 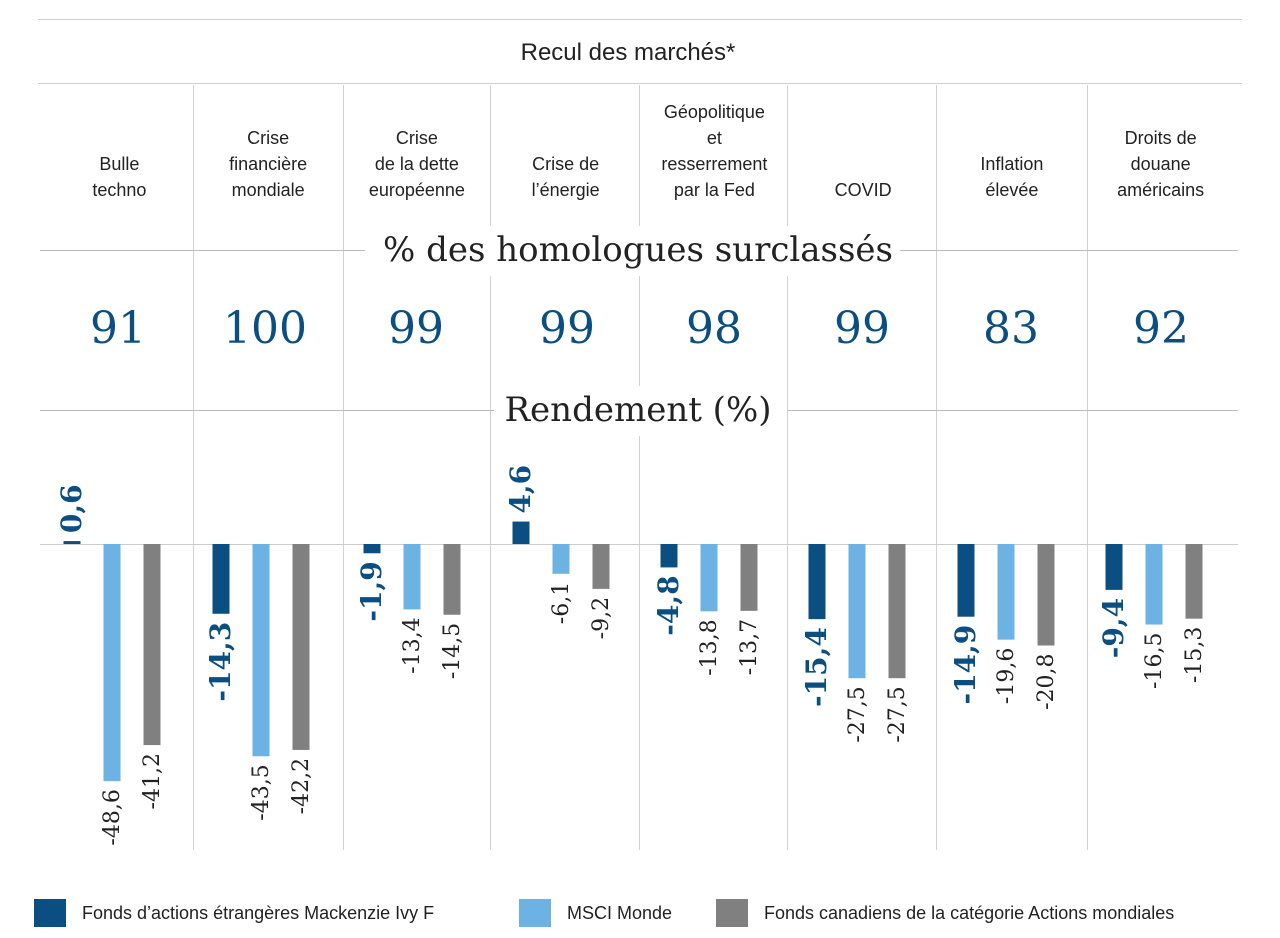 What do you see at coordinates (118, 328) in the screenshot?
I see `percent-outperformed-value: 91` at bounding box center [118, 328].